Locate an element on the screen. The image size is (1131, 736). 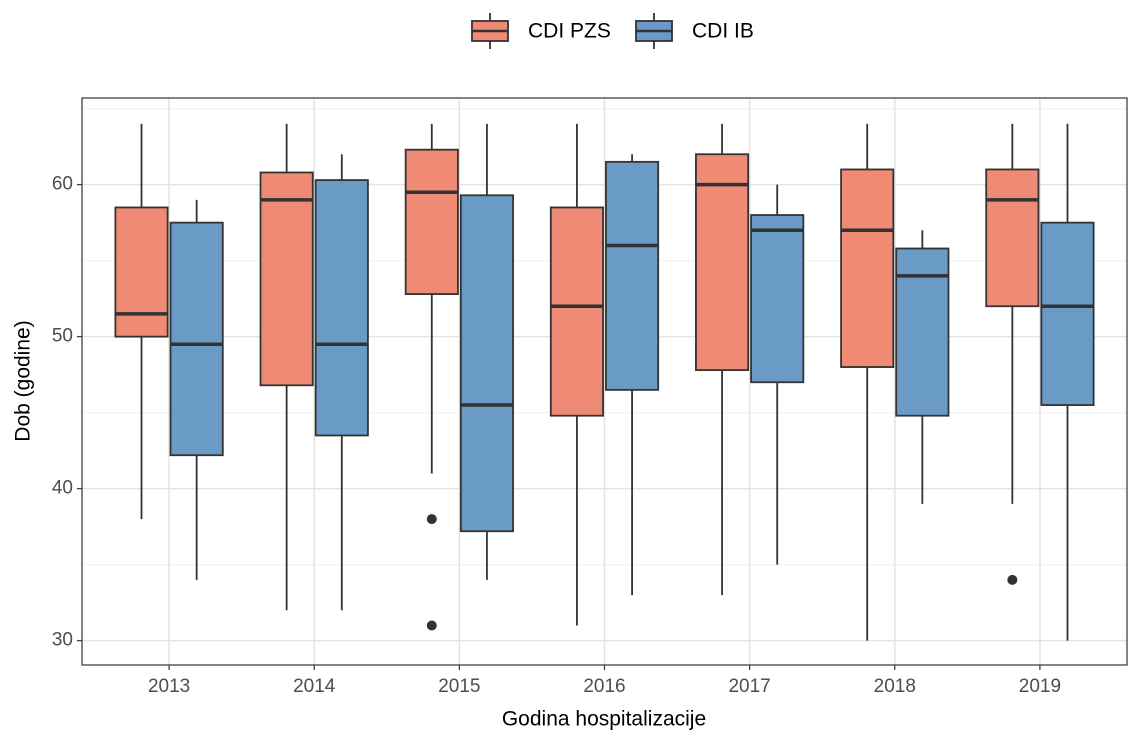
x-tick-label: 2018 is located at coordinates (895, 686).